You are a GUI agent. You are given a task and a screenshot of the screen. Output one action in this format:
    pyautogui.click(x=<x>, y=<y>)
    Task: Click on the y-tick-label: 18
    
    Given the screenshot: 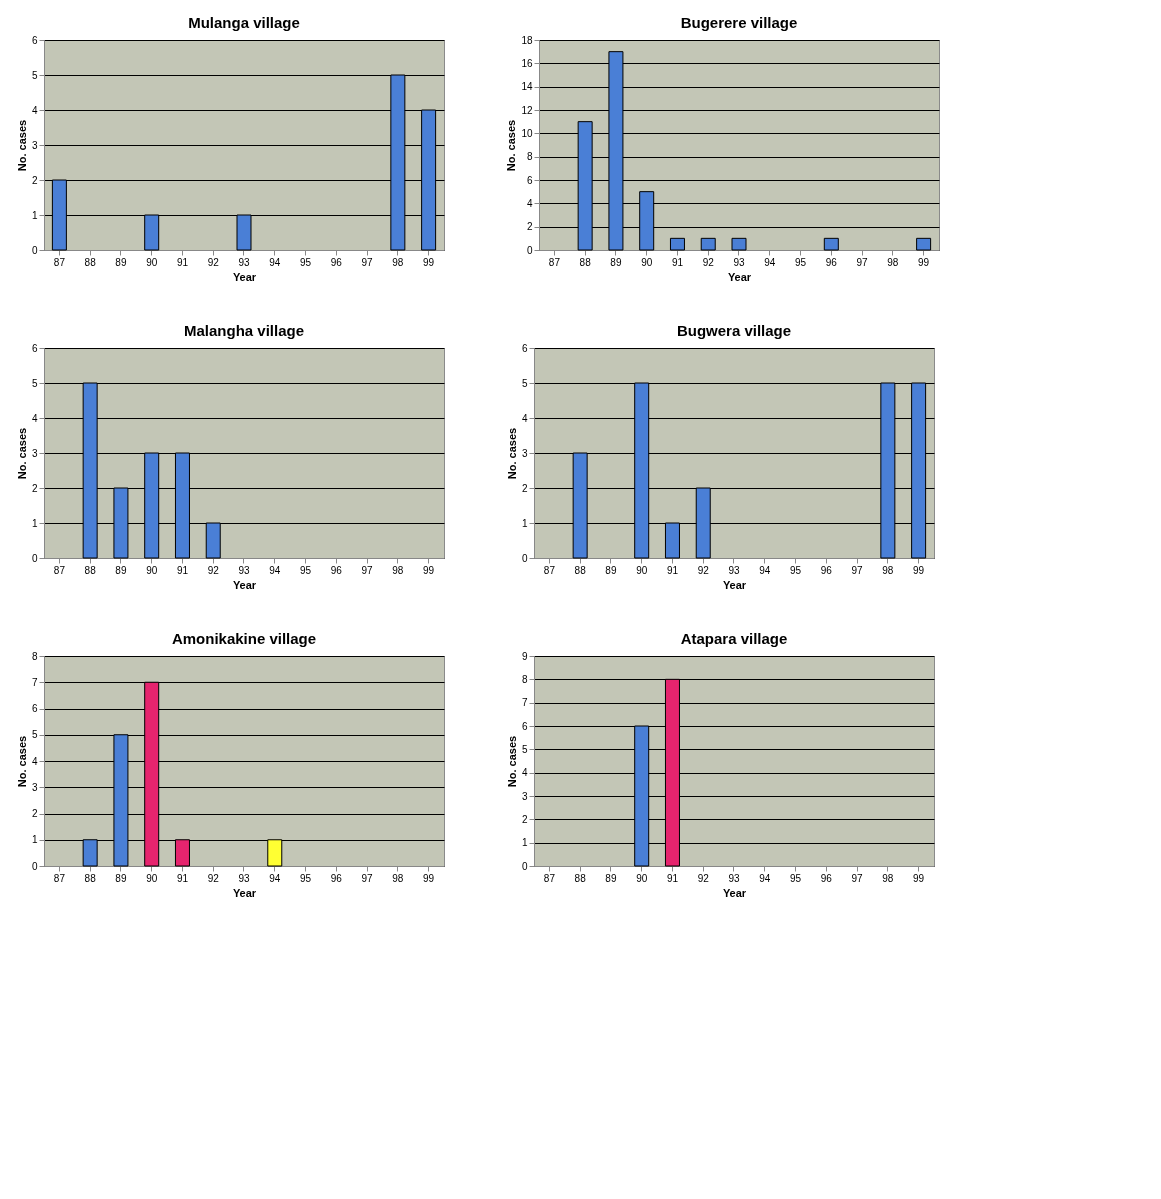 What is the action you would take?
    pyautogui.click(x=527, y=40)
    